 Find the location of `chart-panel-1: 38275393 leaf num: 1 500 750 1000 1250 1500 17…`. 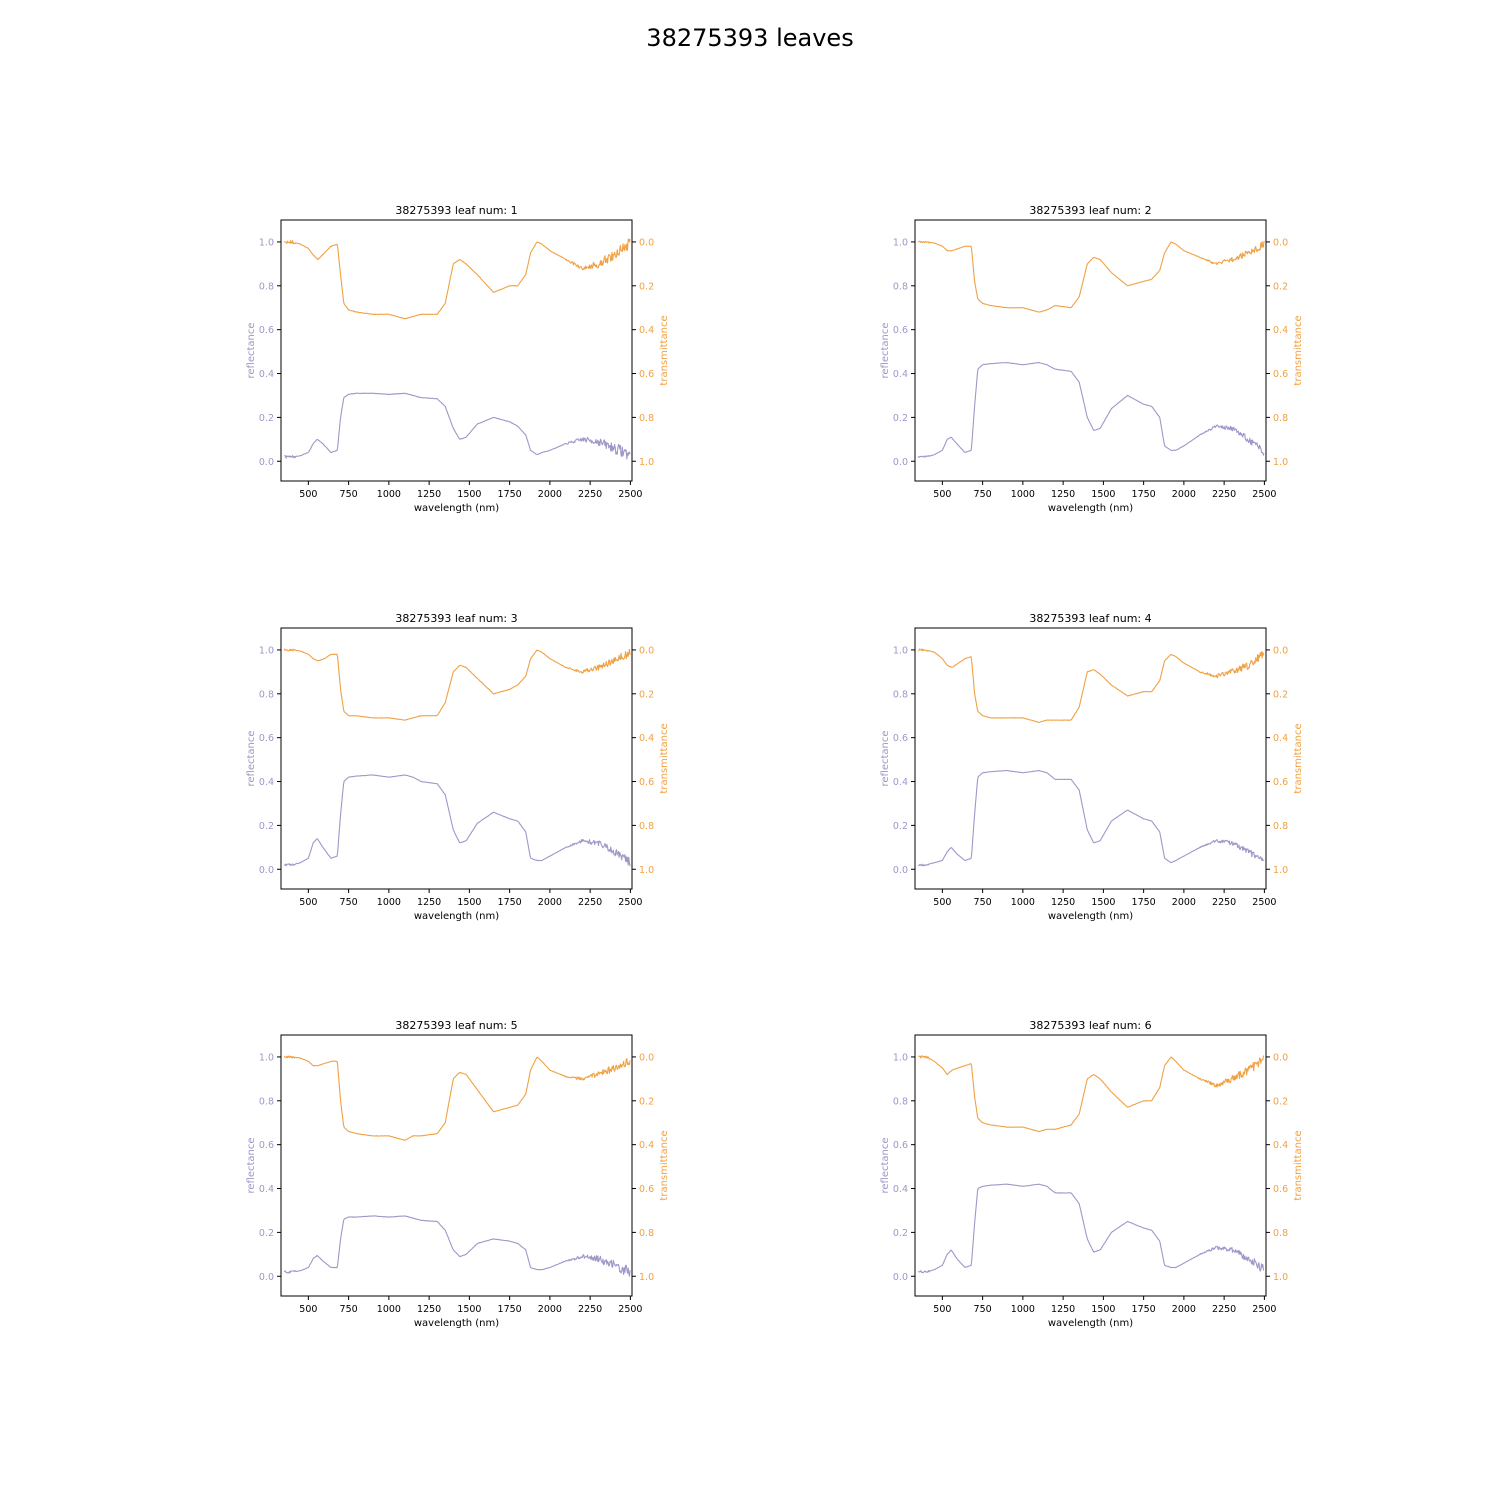

chart-panel-1: 38275393 leaf num: 1 500 750 1000 1250 1500 17… is located at coordinates (458, 359).